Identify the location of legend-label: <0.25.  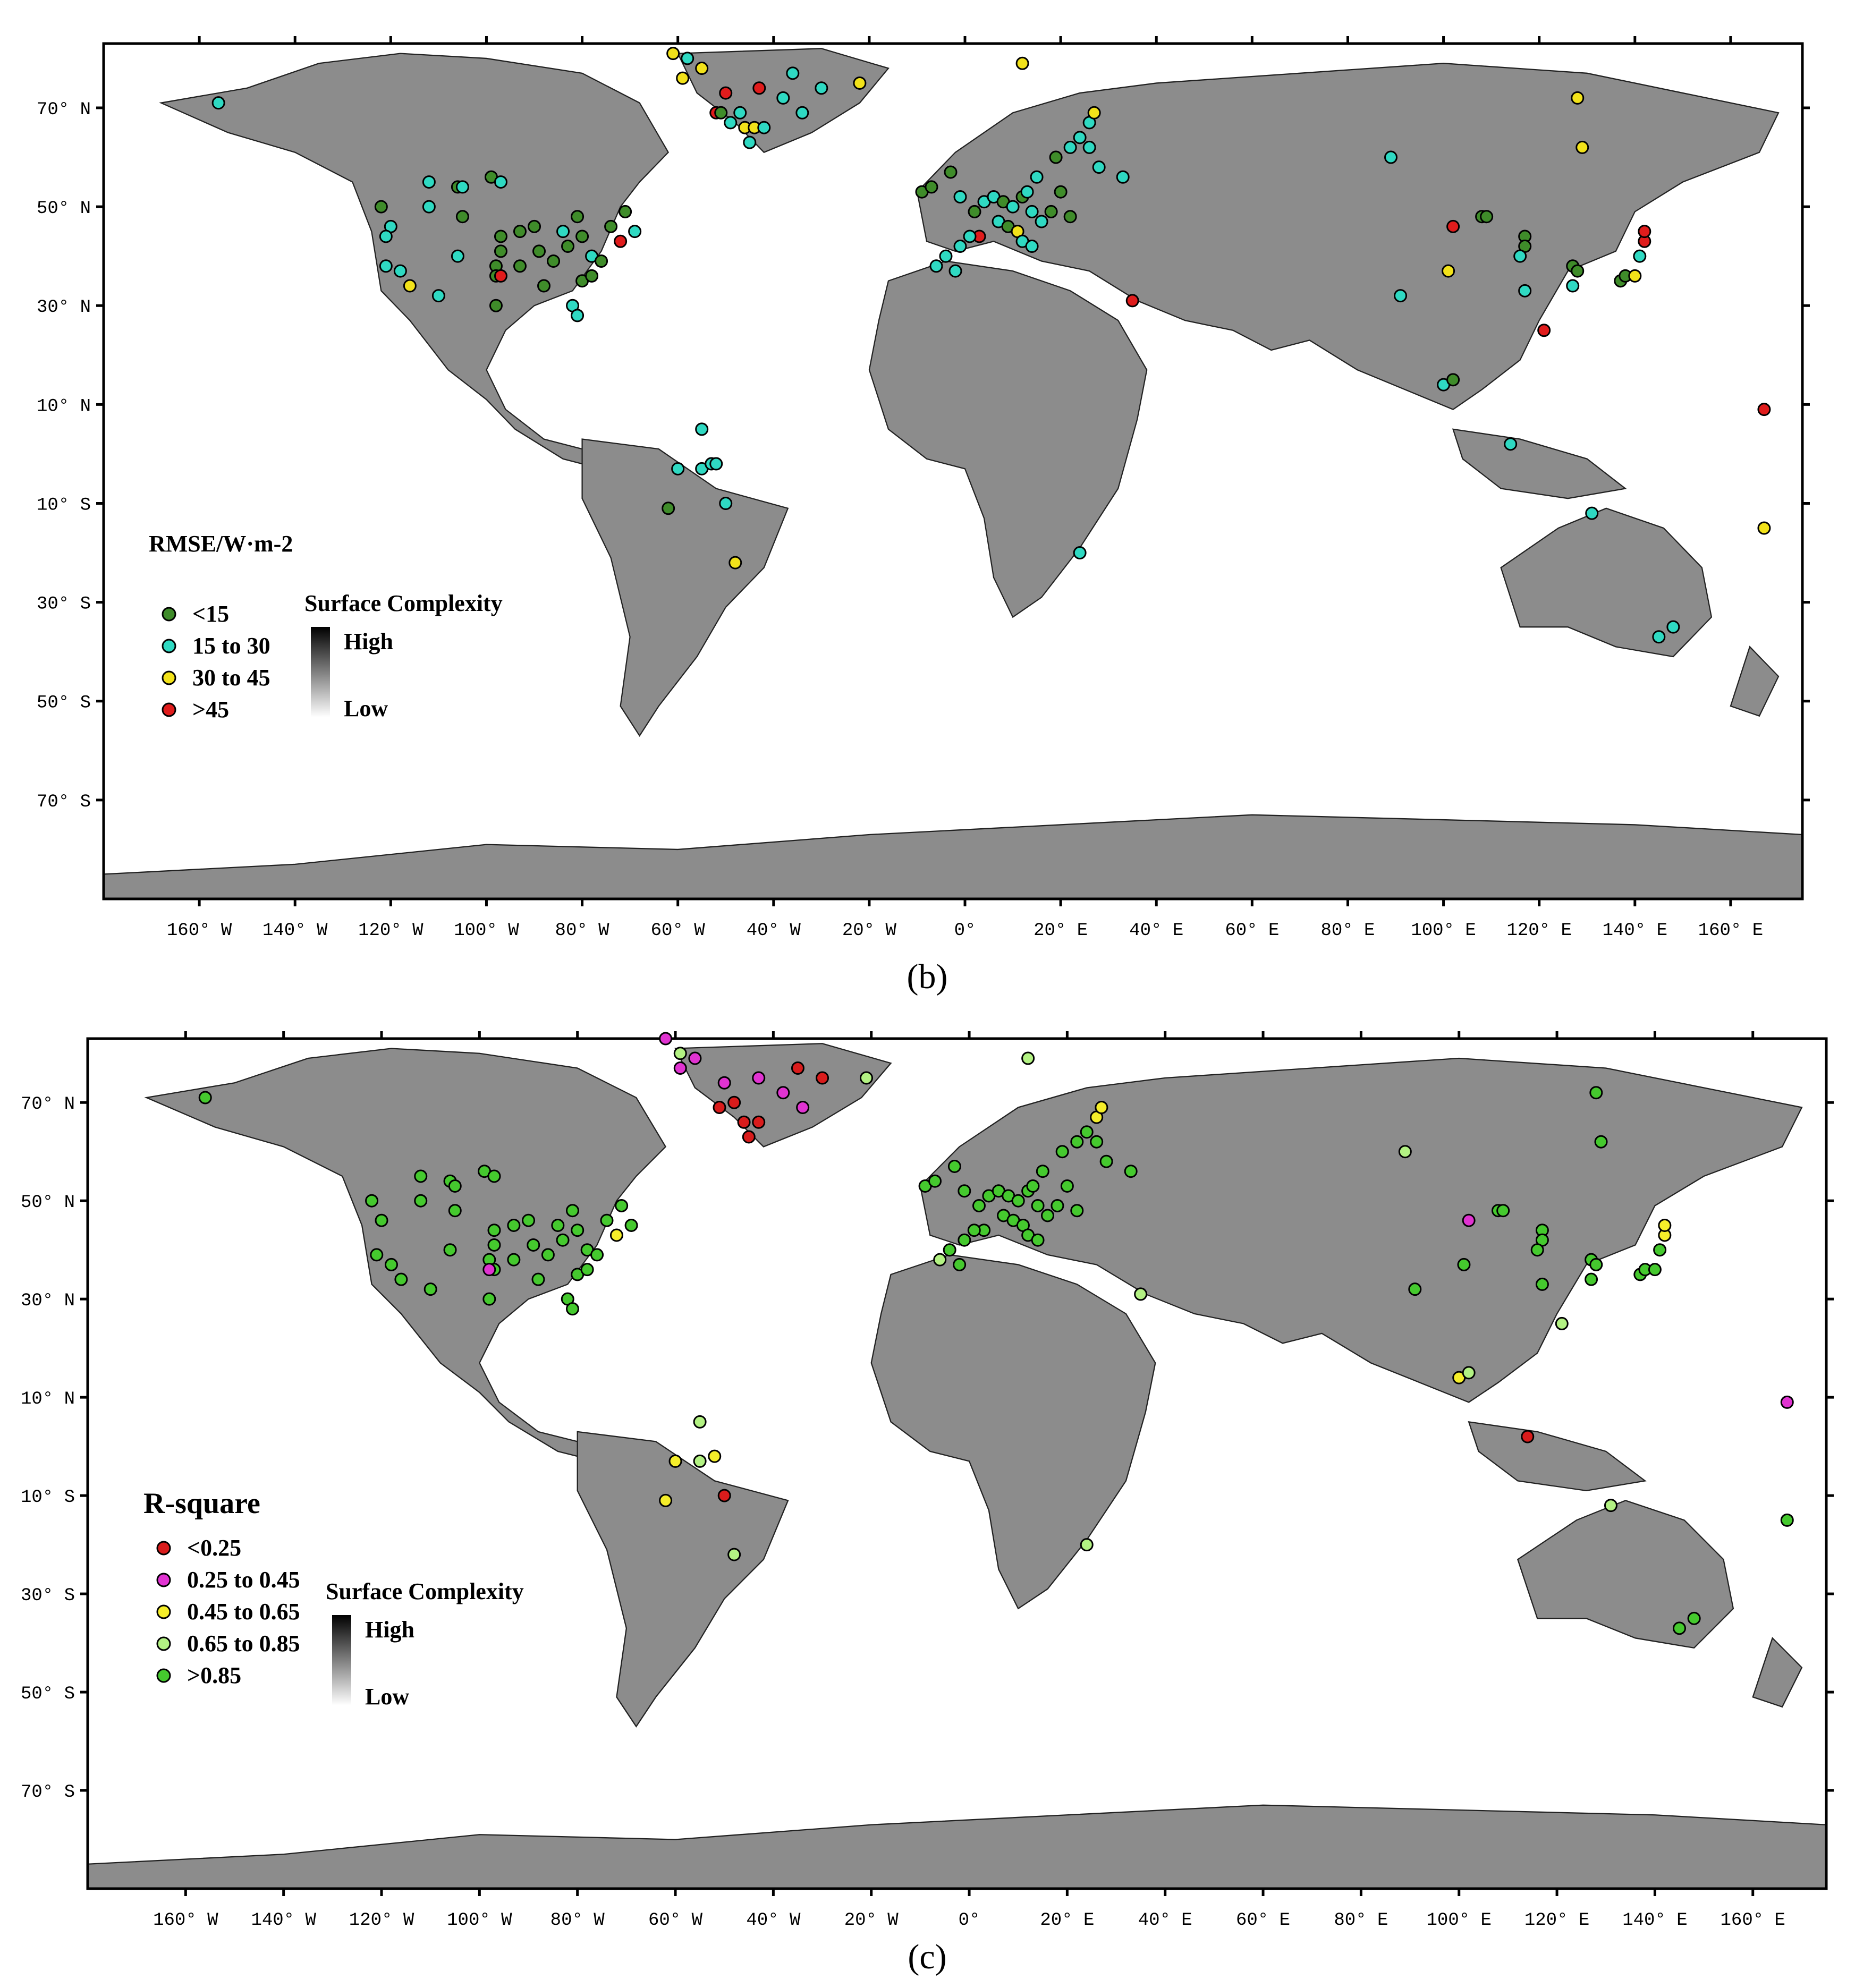
(214, 1548).